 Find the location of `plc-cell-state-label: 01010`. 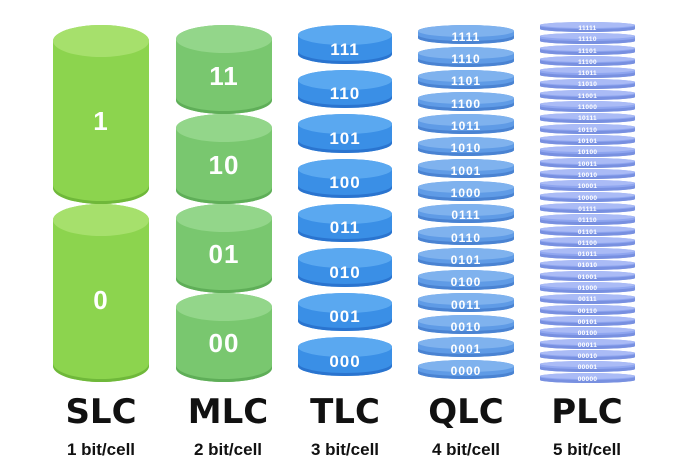

plc-cell-state-label: 01010 is located at coordinates (587, 266).